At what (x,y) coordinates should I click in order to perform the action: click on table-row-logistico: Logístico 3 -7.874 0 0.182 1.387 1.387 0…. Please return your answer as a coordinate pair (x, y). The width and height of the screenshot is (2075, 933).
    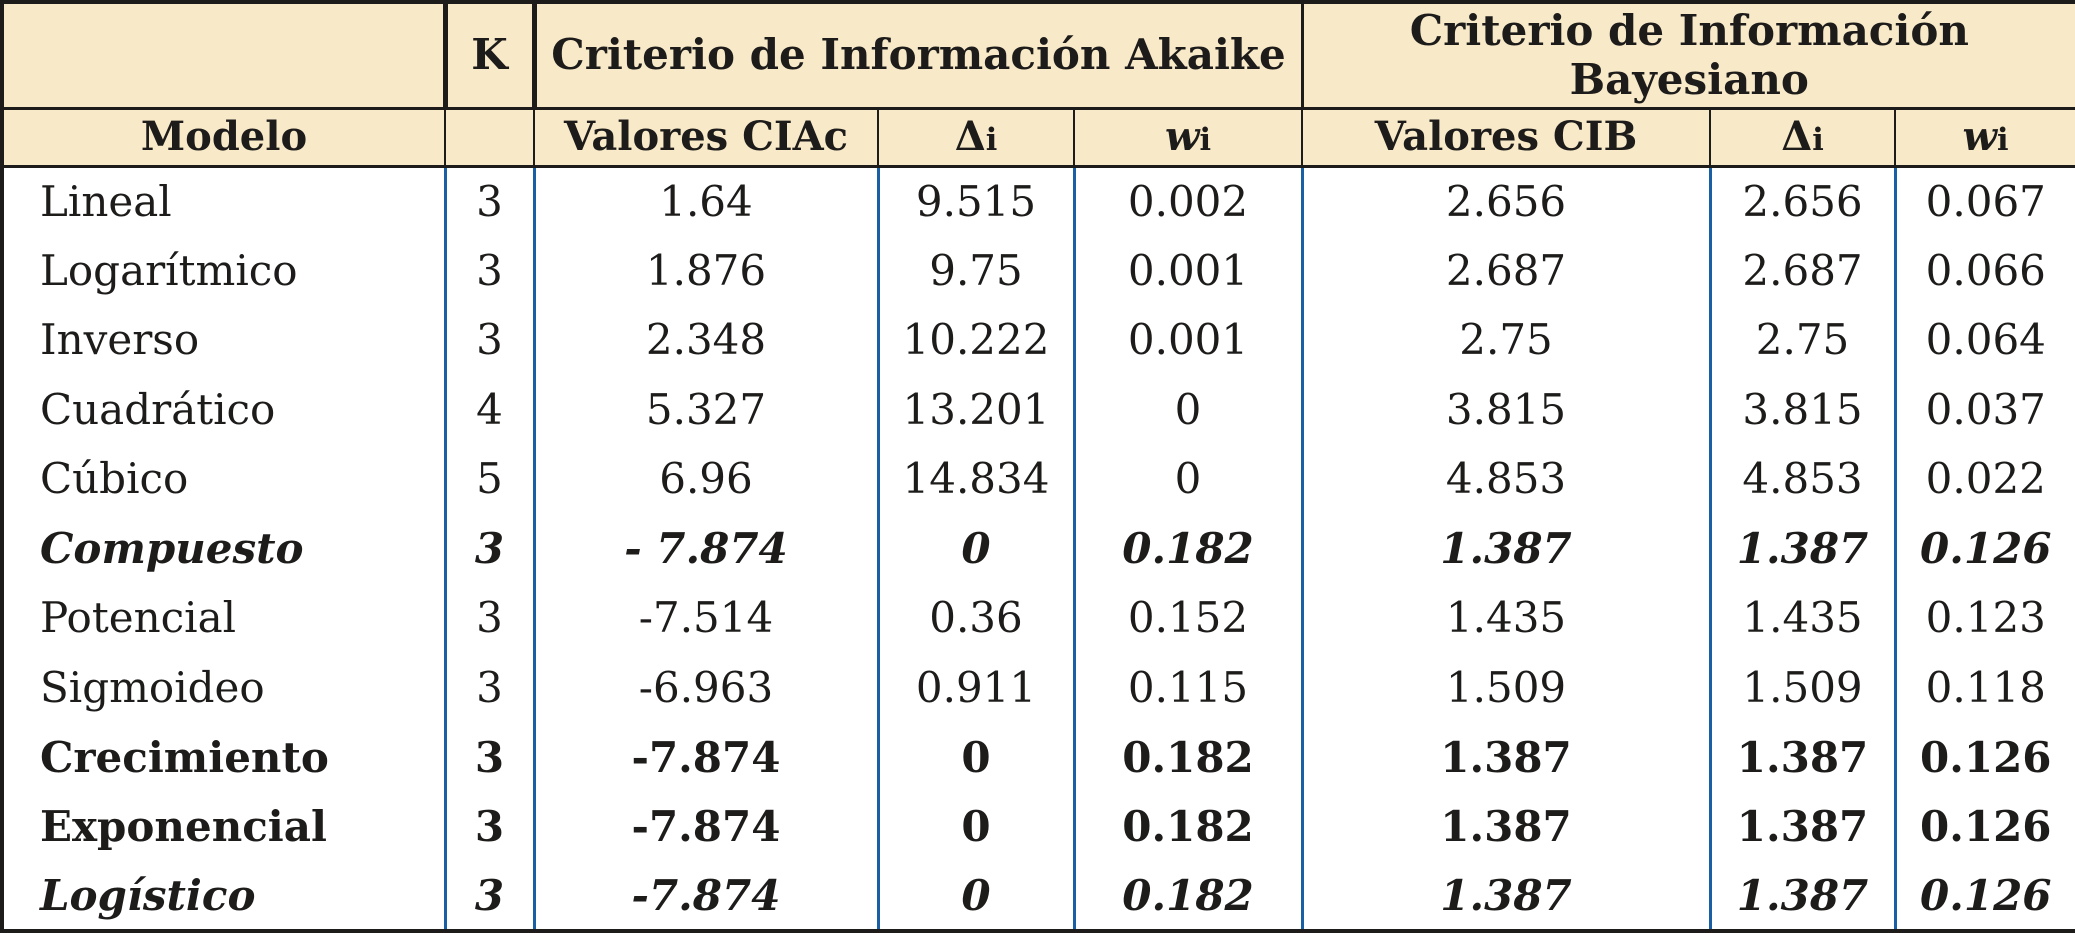
    Looking at the image, I should click on (1038, 896).